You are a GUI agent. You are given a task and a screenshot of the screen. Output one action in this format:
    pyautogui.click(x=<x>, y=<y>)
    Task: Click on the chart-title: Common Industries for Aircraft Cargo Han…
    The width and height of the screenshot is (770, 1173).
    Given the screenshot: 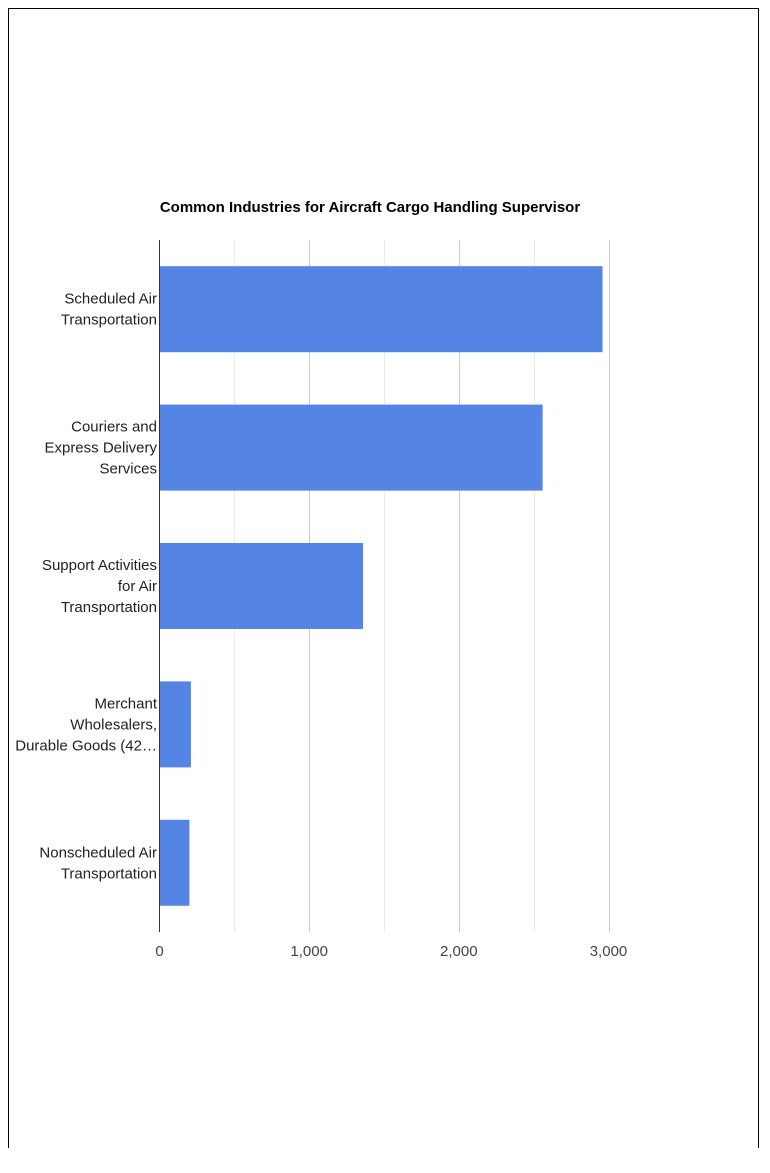 What is the action you would take?
    pyautogui.click(x=370, y=207)
    